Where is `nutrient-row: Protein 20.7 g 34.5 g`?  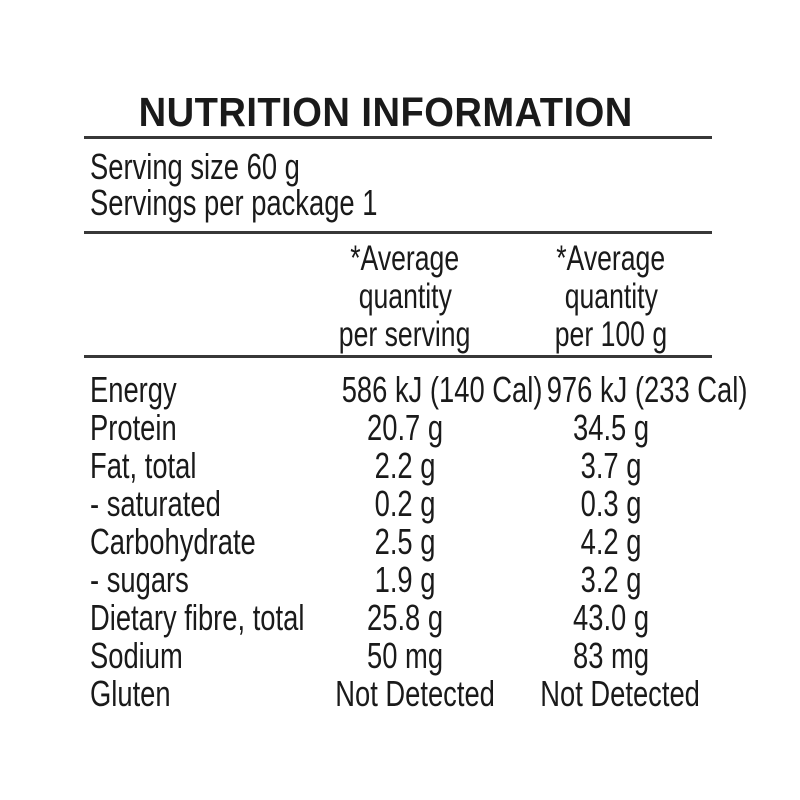 nutrient-row: Protein 20.7 g 34.5 g is located at coordinates (398, 428).